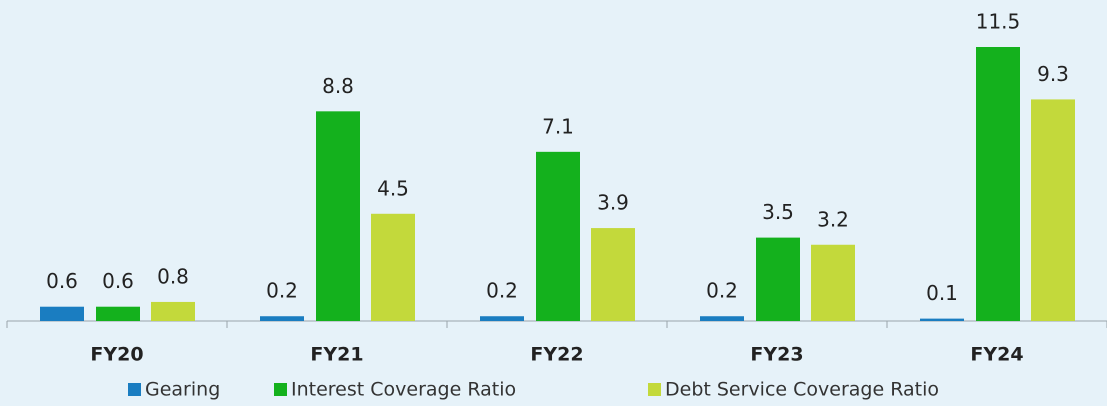  Describe the element at coordinates (116, 355) in the screenshot. I see `x-tick-label: FY20` at that location.